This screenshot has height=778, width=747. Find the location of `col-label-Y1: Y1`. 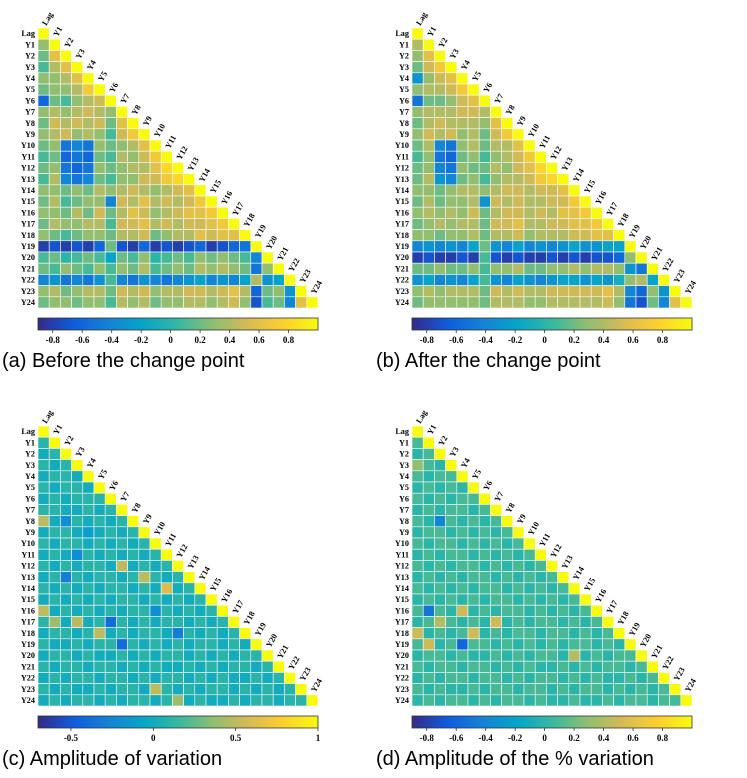

col-label-Y1: Y1 is located at coordinates (58, 31).